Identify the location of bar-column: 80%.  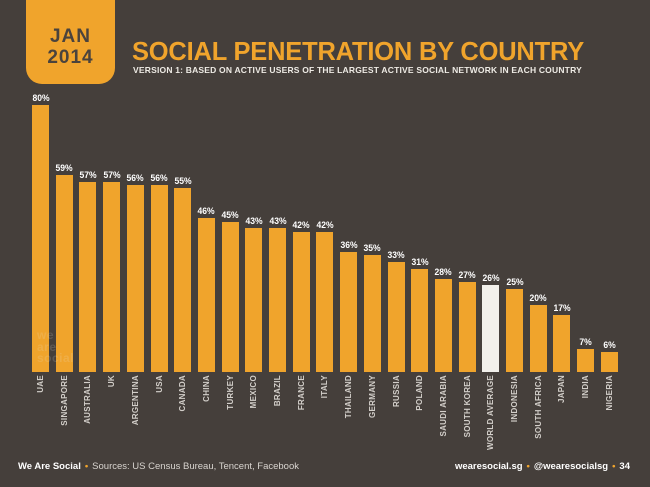
(40, 232).